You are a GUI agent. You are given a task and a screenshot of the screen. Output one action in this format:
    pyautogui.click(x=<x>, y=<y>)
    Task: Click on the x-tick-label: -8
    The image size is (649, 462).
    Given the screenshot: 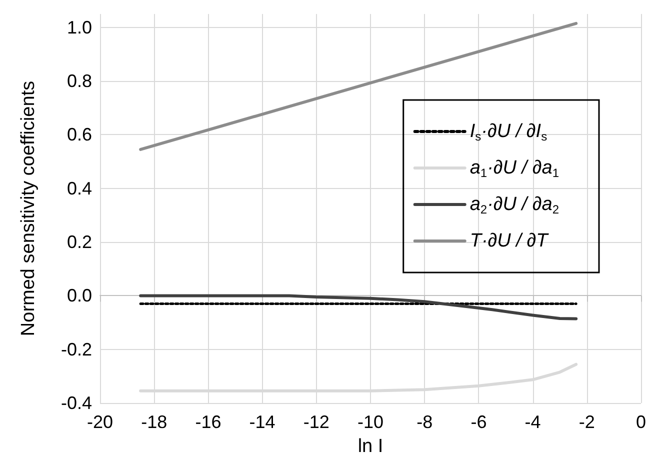 What is the action you would take?
    pyautogui.click(x=424, y=422)
    